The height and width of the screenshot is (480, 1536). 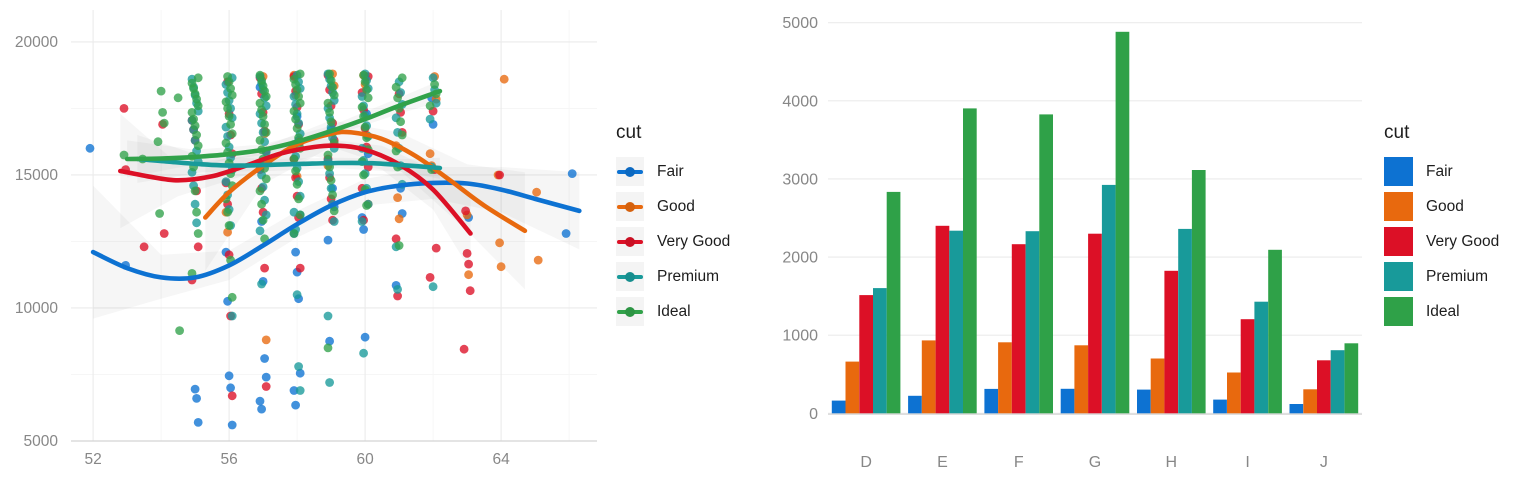 I want to click on scatter-y-tick-labels: 5000 10000 15000 20000, so click(x=36, y=242).